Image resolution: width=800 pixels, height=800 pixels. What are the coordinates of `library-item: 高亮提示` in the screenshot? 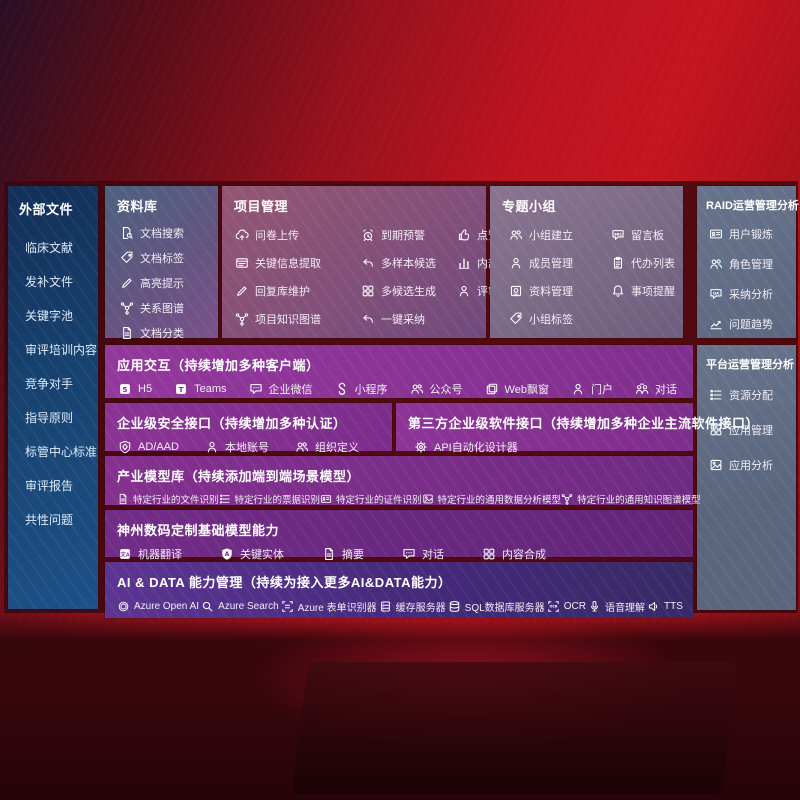 It's located at (169, 283).